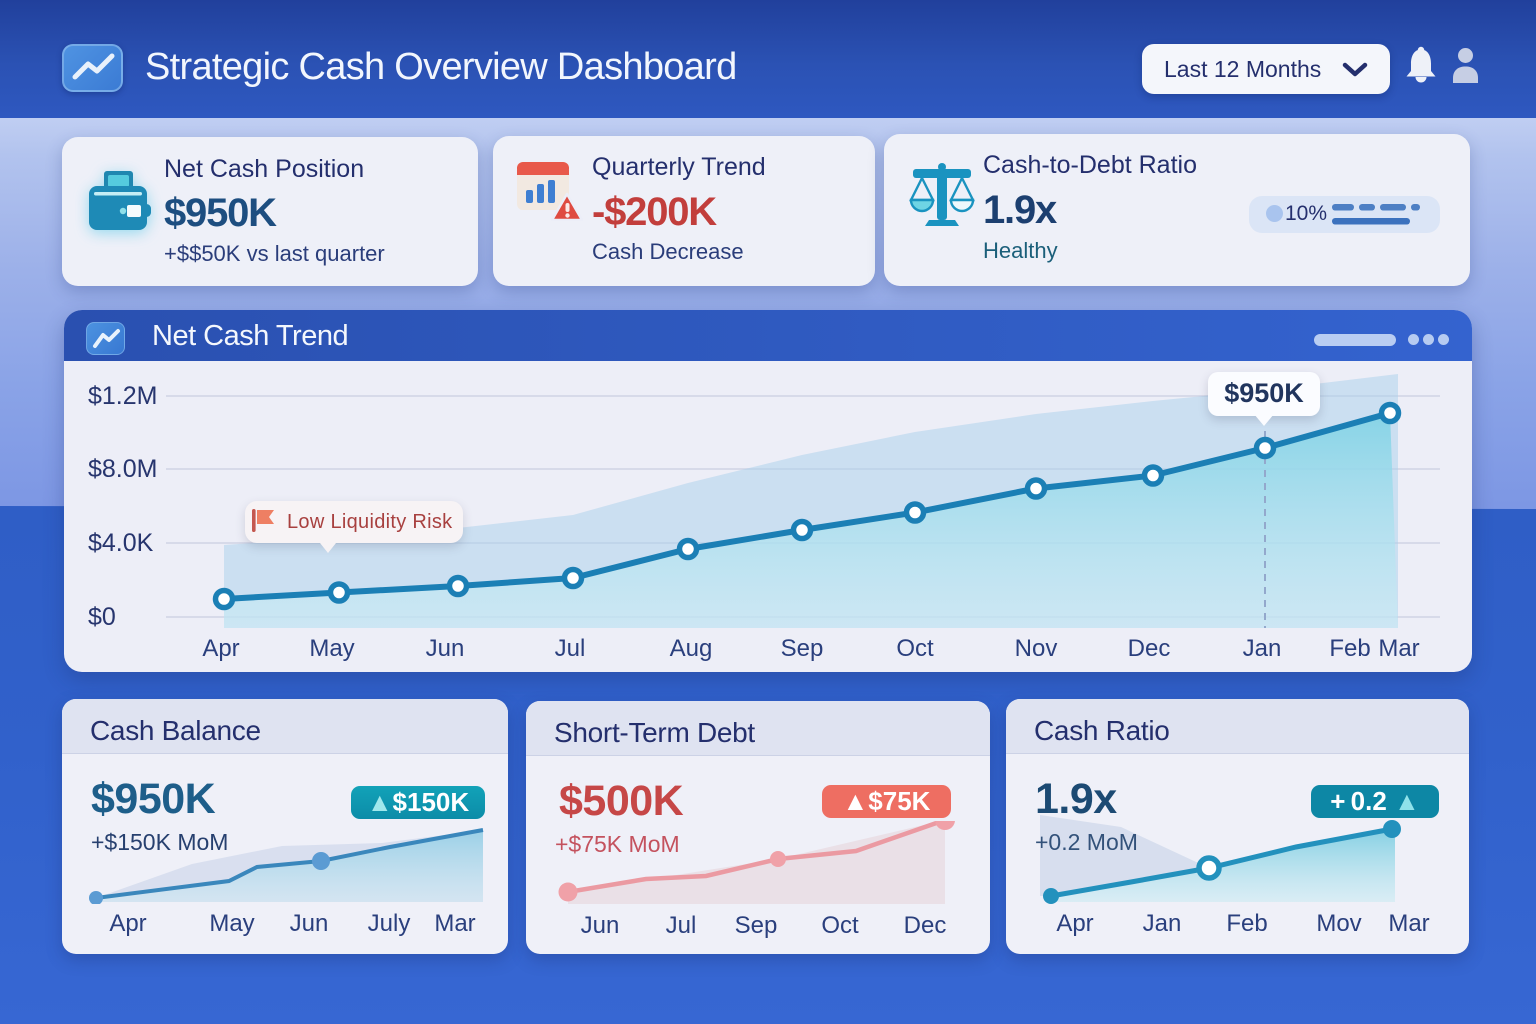 The image size is (1536, 1024). What do you see at coordinates (122, 396) in the screenshot?
I see `svg-text: $1.2M` at bounding box center [122, 396].